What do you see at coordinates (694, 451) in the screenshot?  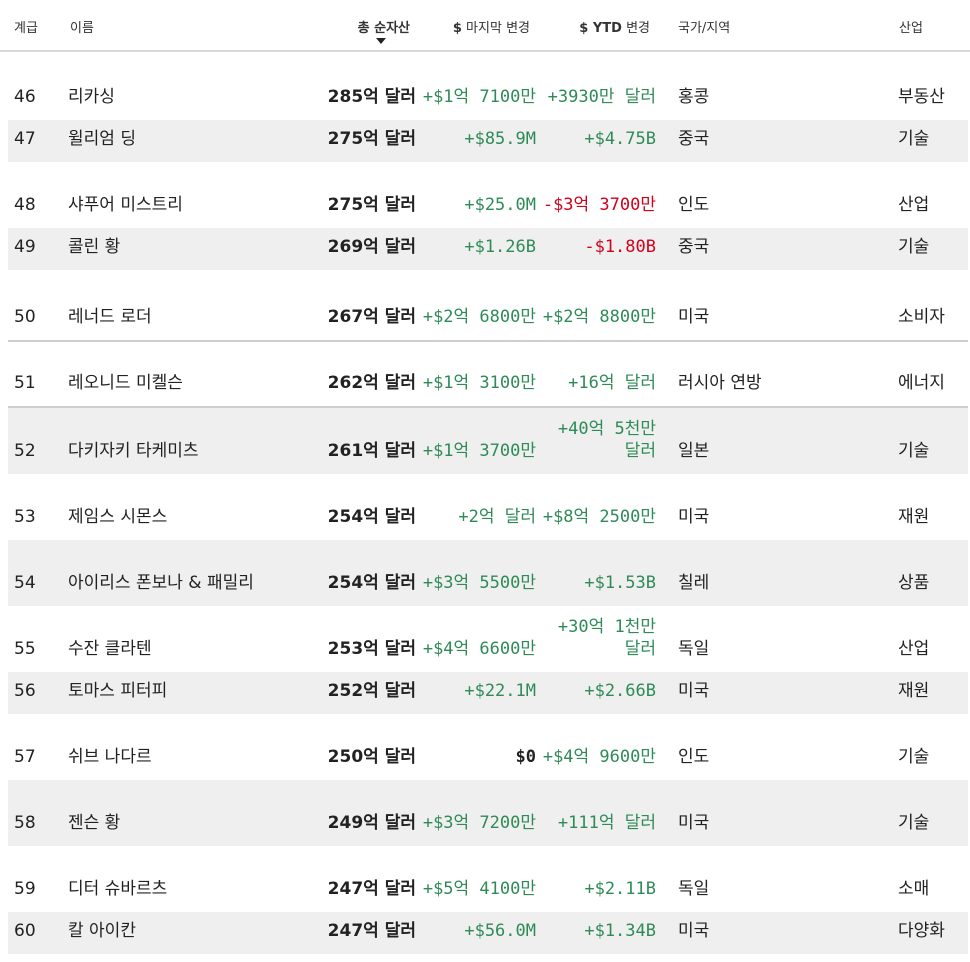 I see `country-cell: 일본` at bounding box center [694, 451].